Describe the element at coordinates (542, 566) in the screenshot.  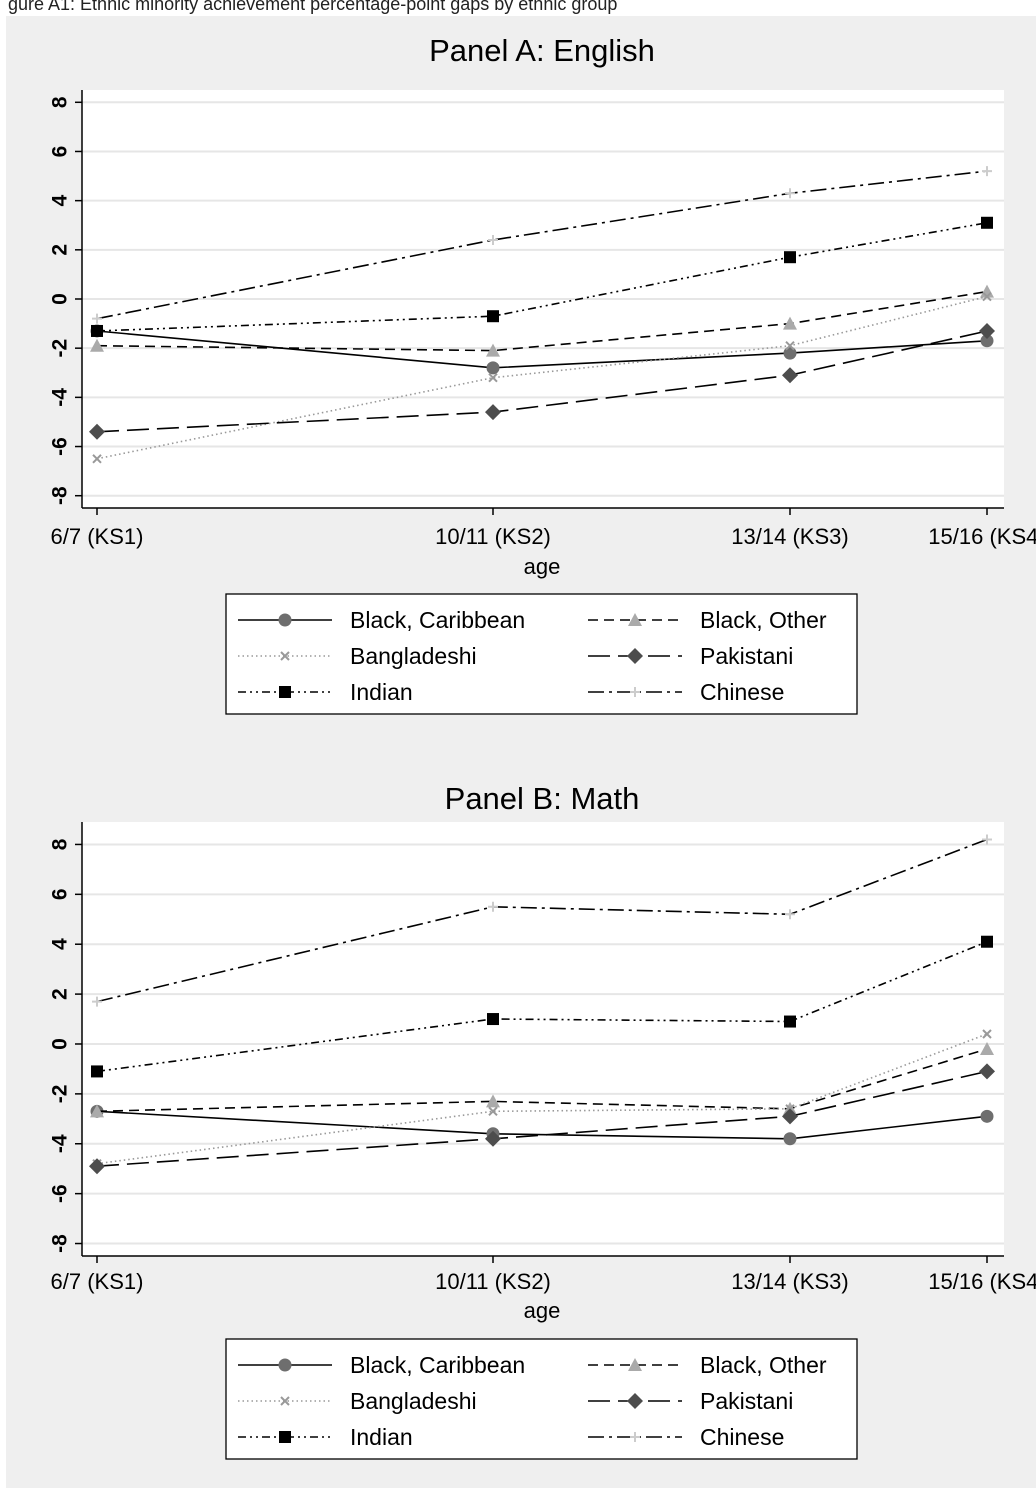
I see `panel-a-x-axis-title: age` at that location.